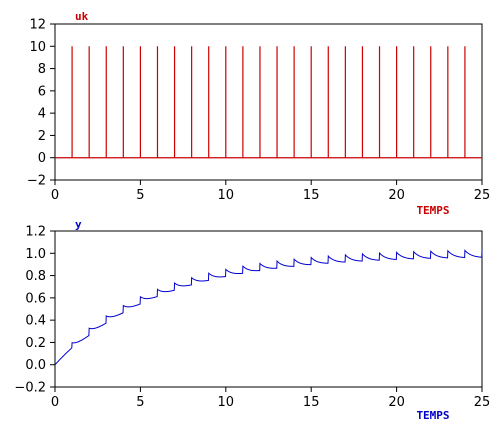  What do you see at coordinates (35, 254) in the screenshot?
I see `y-tick-label: 1.0` at bounding box center [35, 254].